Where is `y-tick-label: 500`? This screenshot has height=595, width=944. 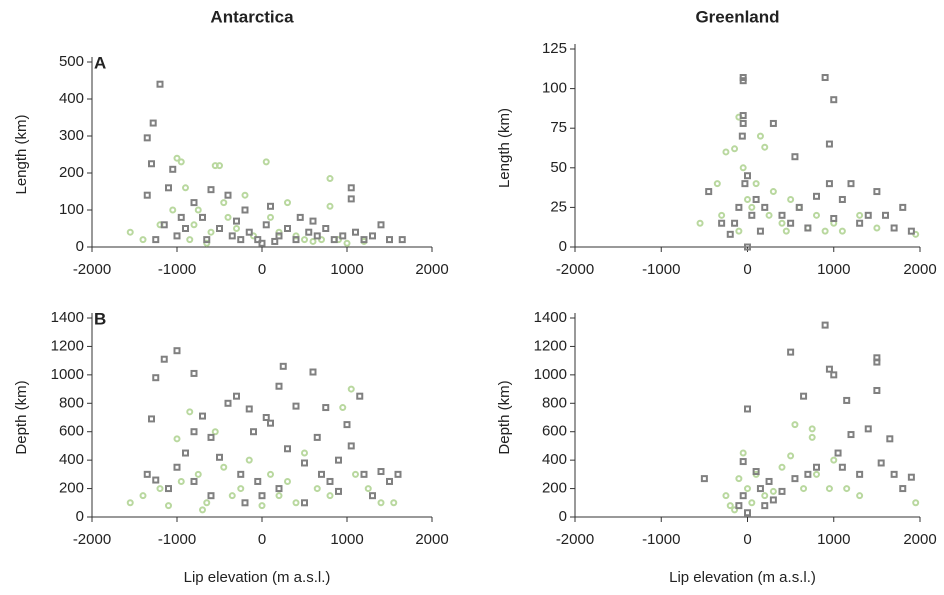
y-tick-label: 500 is located at coordinates (71, 61).